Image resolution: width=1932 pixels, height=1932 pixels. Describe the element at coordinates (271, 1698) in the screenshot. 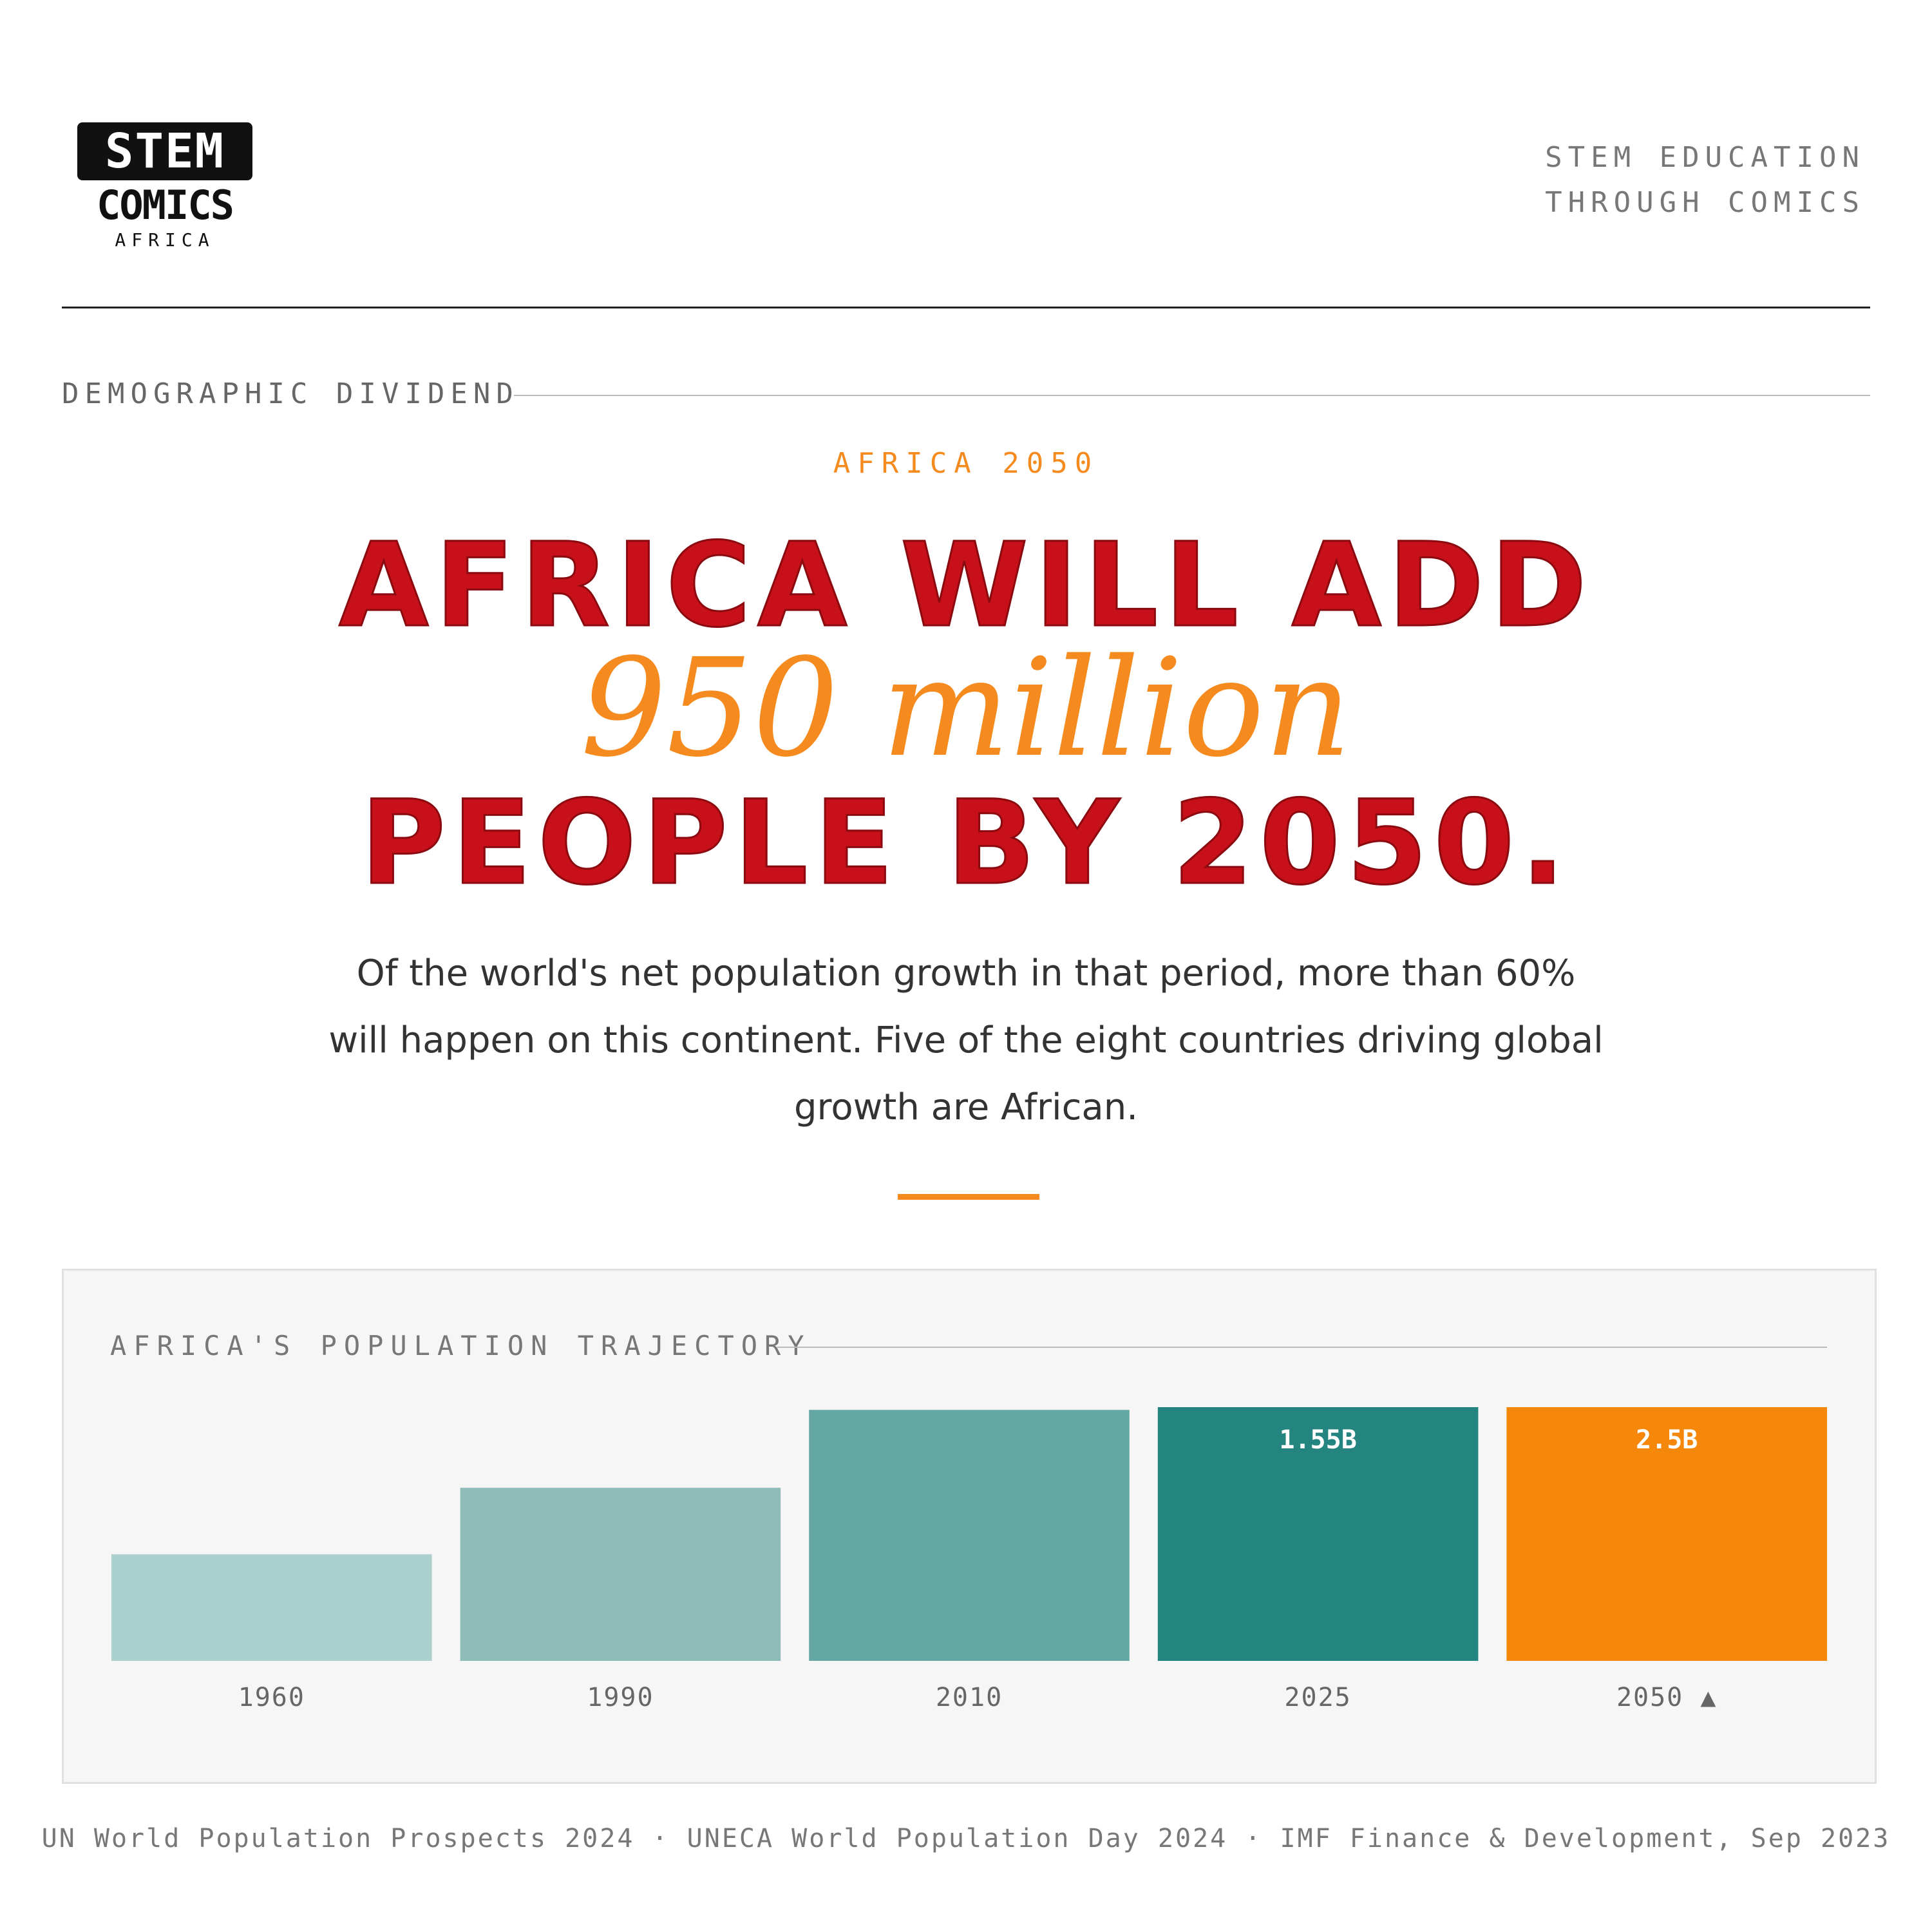

I see `x-tick-label: 1960` at that location.